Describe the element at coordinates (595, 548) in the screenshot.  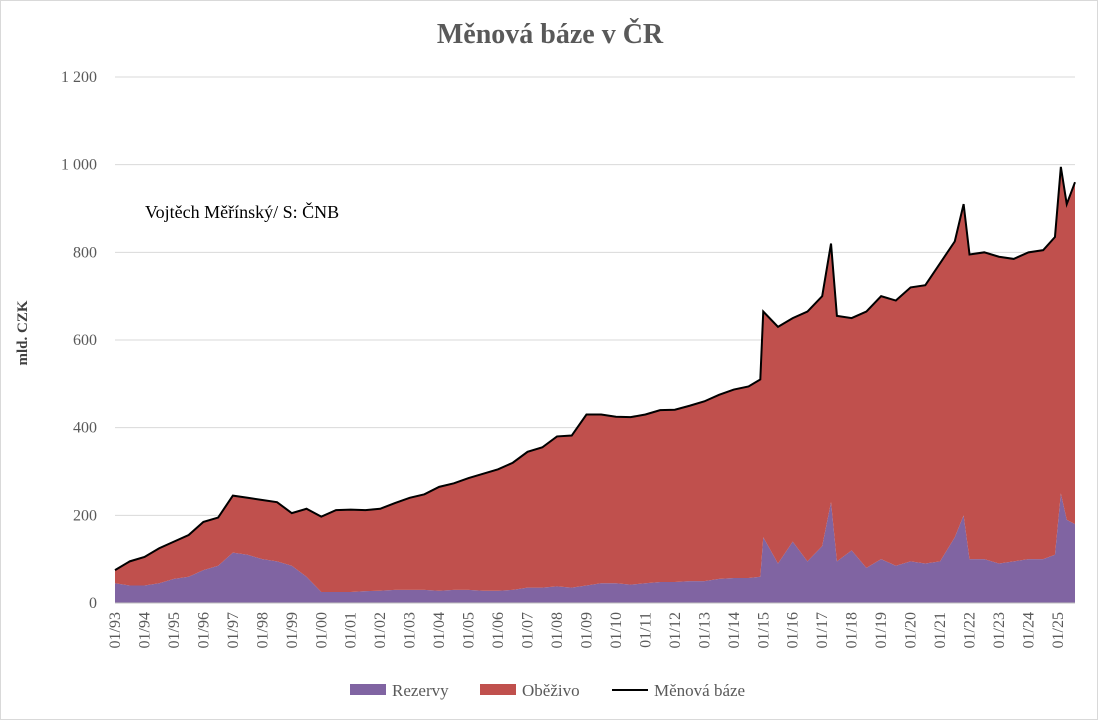
I see `series-area-rezervy` at that location.